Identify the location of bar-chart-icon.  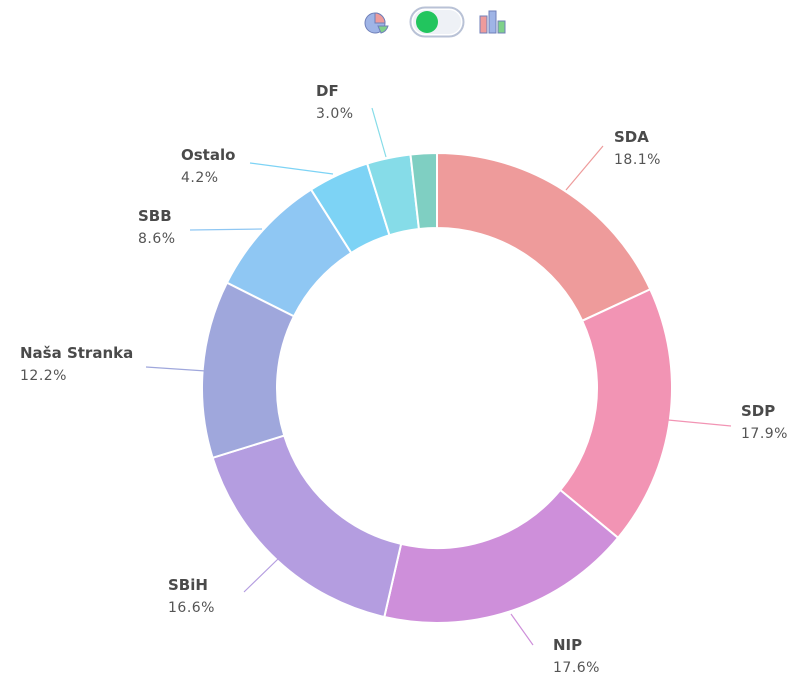
(494, 22).